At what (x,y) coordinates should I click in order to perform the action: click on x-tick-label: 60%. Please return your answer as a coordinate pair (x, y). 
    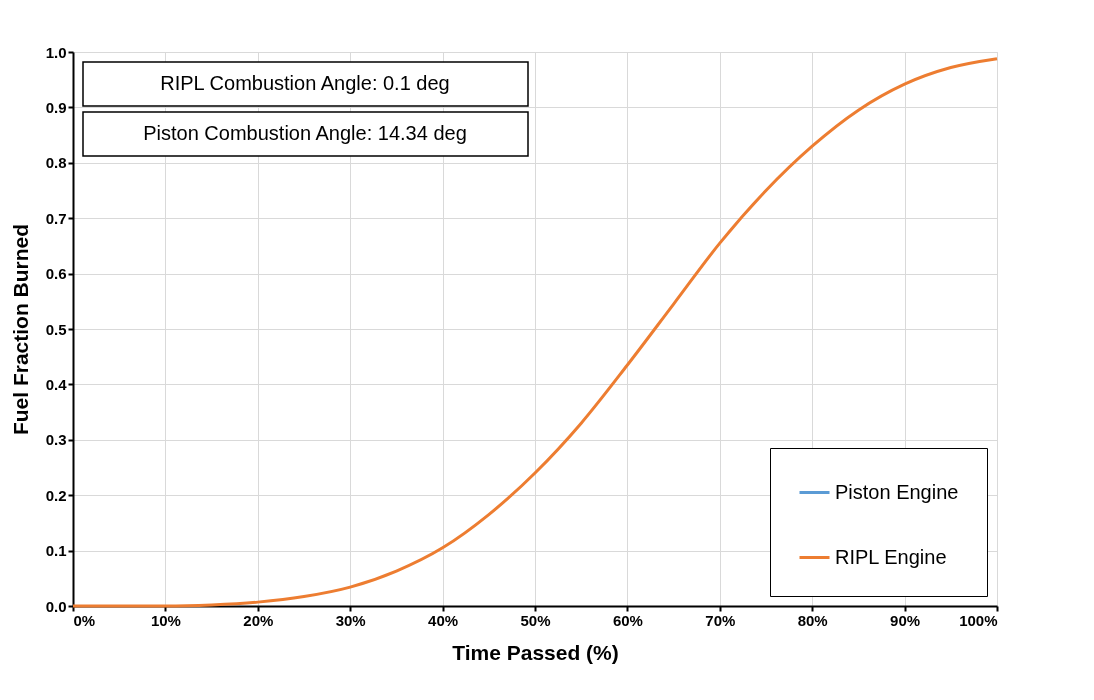
    Looking at the image, I should click on (627, 620).